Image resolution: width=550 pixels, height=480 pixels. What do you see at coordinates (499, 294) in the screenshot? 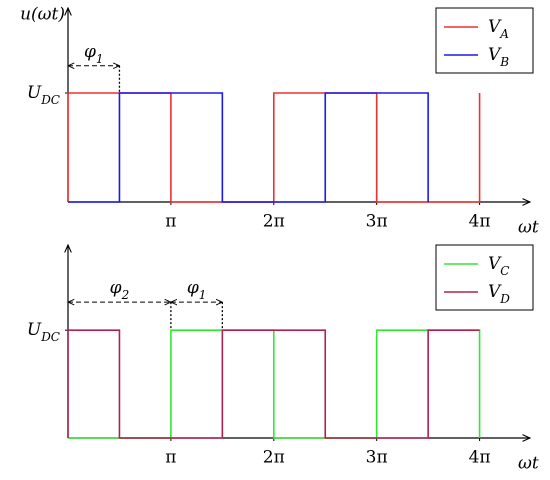
I see `legend-label: VD` at bounding box center [499, 294].